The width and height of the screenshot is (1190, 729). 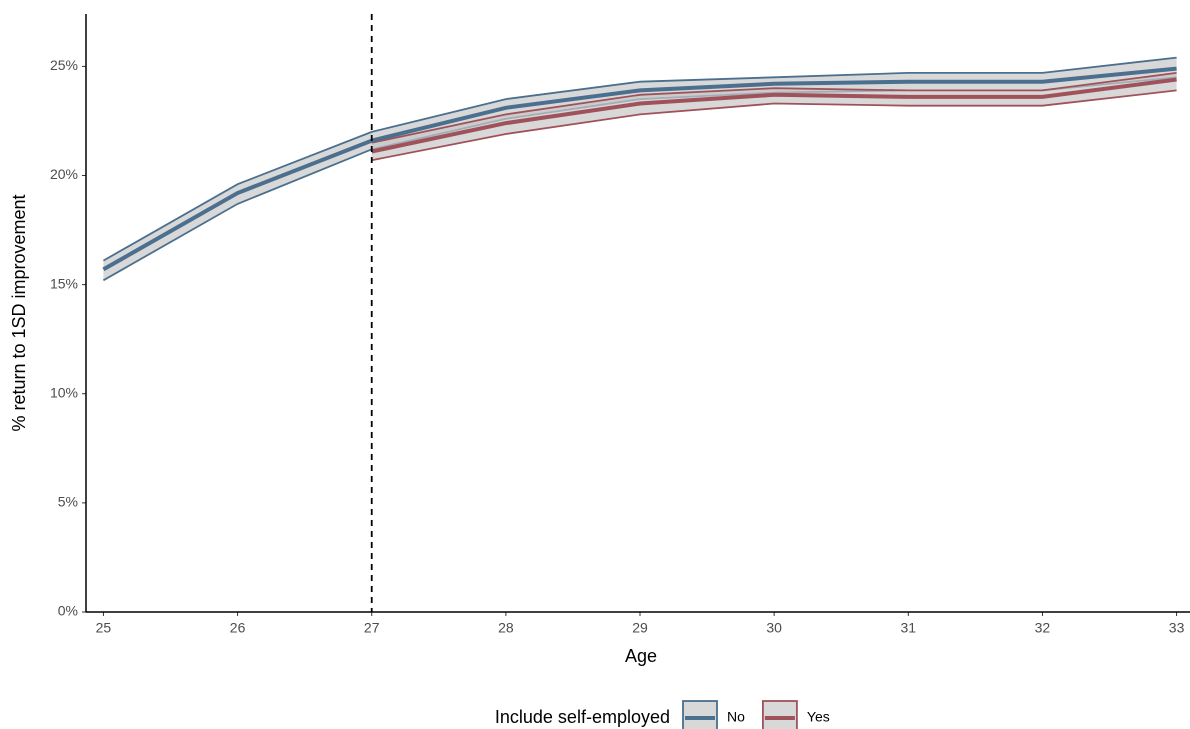 What do you see at coordinates (104, 628) in the screenshot?
I see `x-tick-label: 25` at bounding box center [104, 628].